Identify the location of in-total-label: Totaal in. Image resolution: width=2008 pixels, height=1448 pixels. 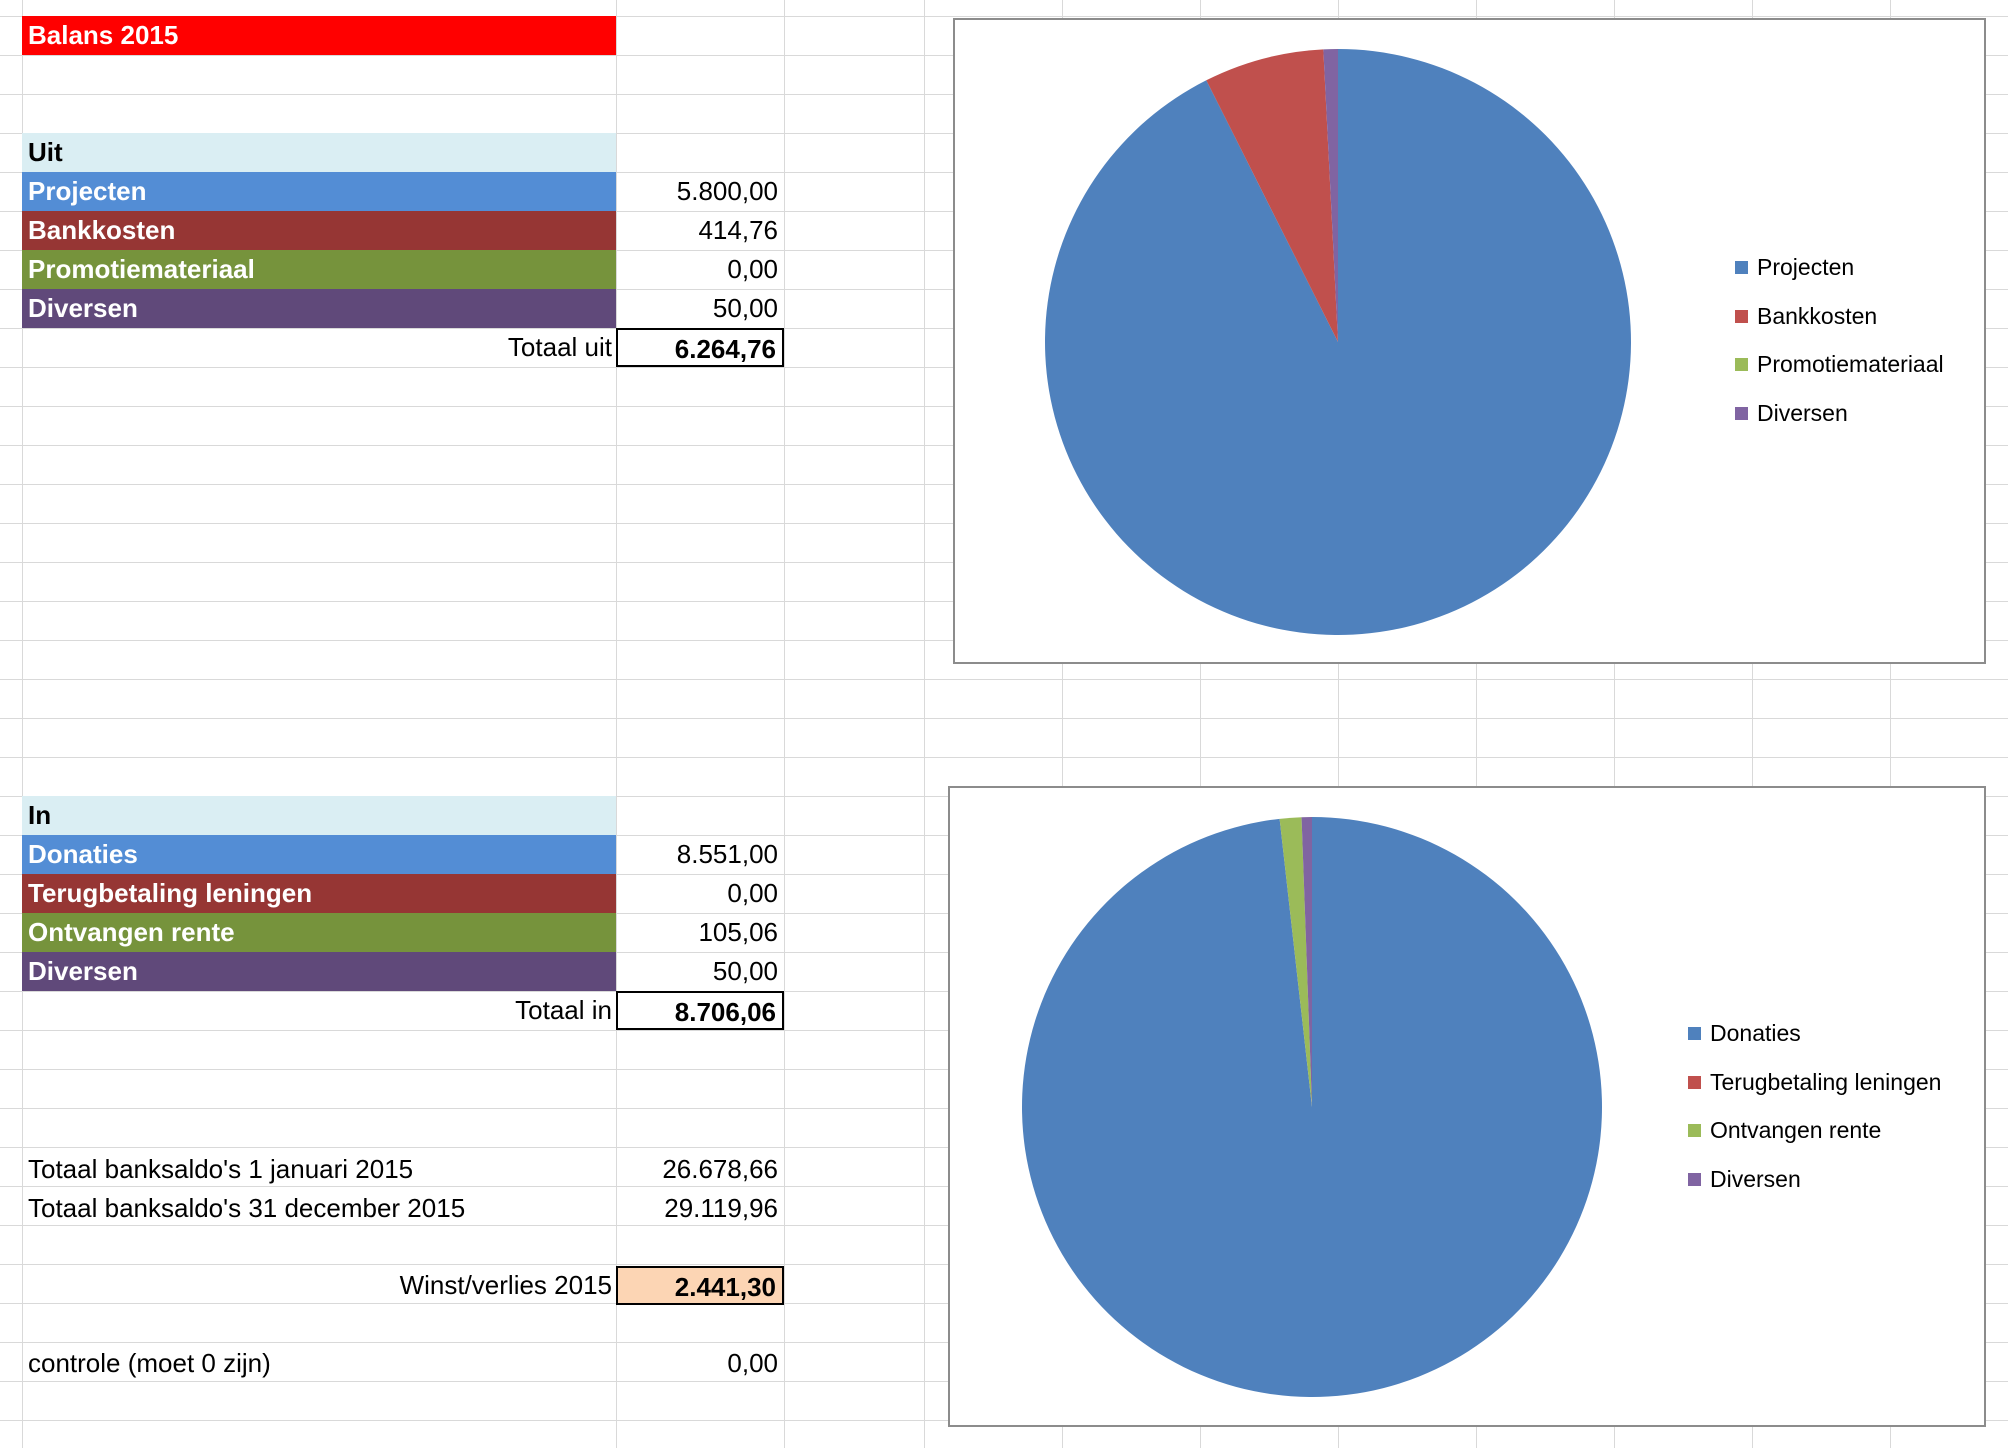
(563, 1010).